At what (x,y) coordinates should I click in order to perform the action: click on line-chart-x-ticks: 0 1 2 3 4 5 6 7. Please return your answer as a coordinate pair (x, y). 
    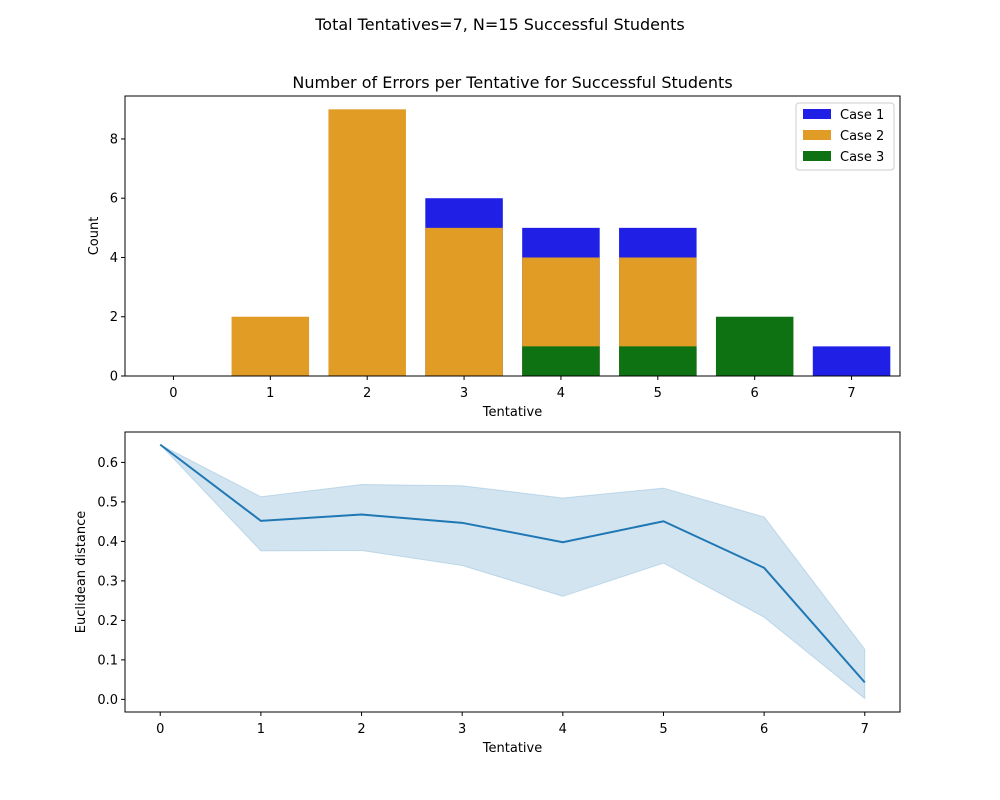
    Looking at the image, I should click on (512, 724).